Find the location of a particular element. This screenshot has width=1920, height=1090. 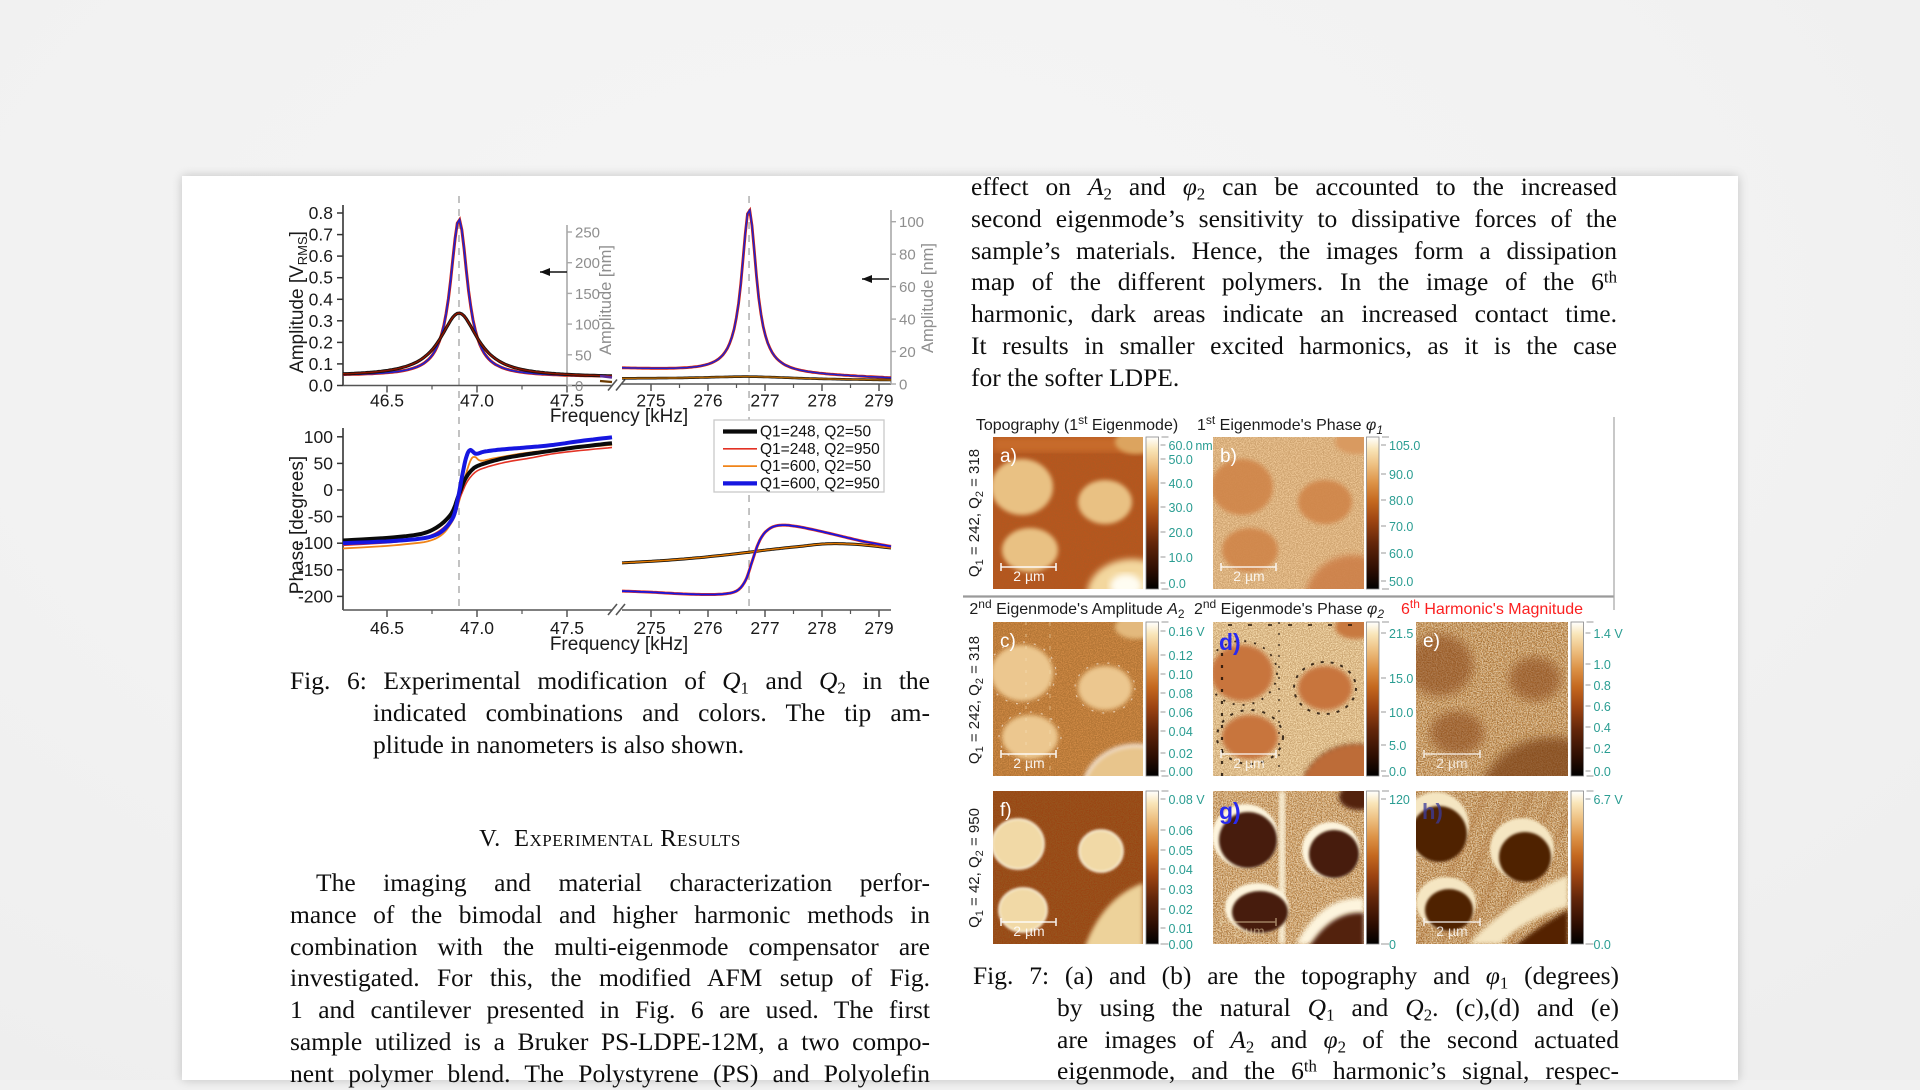

svg-text: 0.3 is located at coordinates (321, 321).